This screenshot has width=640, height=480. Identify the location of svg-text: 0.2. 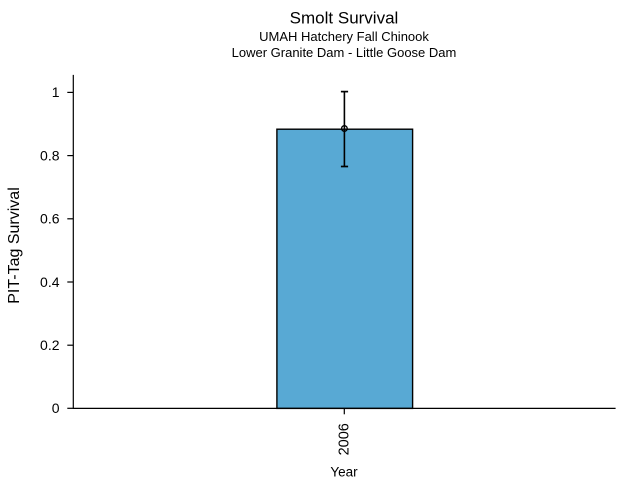
(50, 345).